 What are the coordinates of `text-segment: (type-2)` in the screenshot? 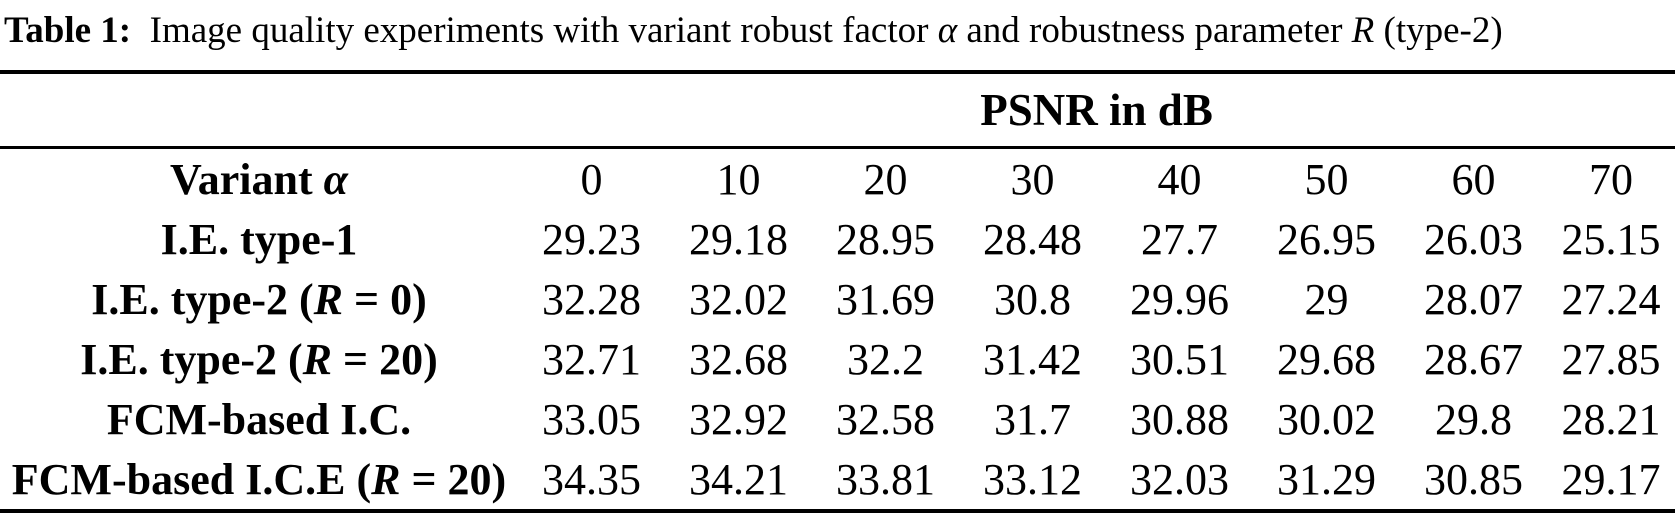 It's located at (1438, 30).